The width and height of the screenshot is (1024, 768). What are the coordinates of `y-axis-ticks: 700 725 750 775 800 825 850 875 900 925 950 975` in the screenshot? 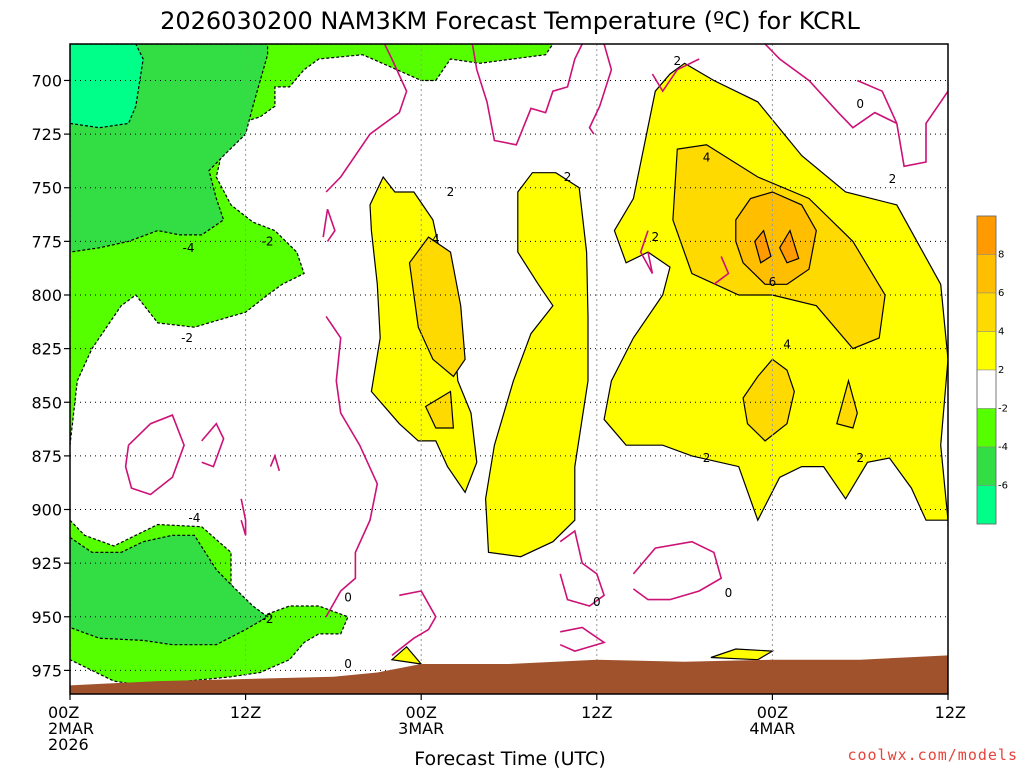 It's located at (50, 375).